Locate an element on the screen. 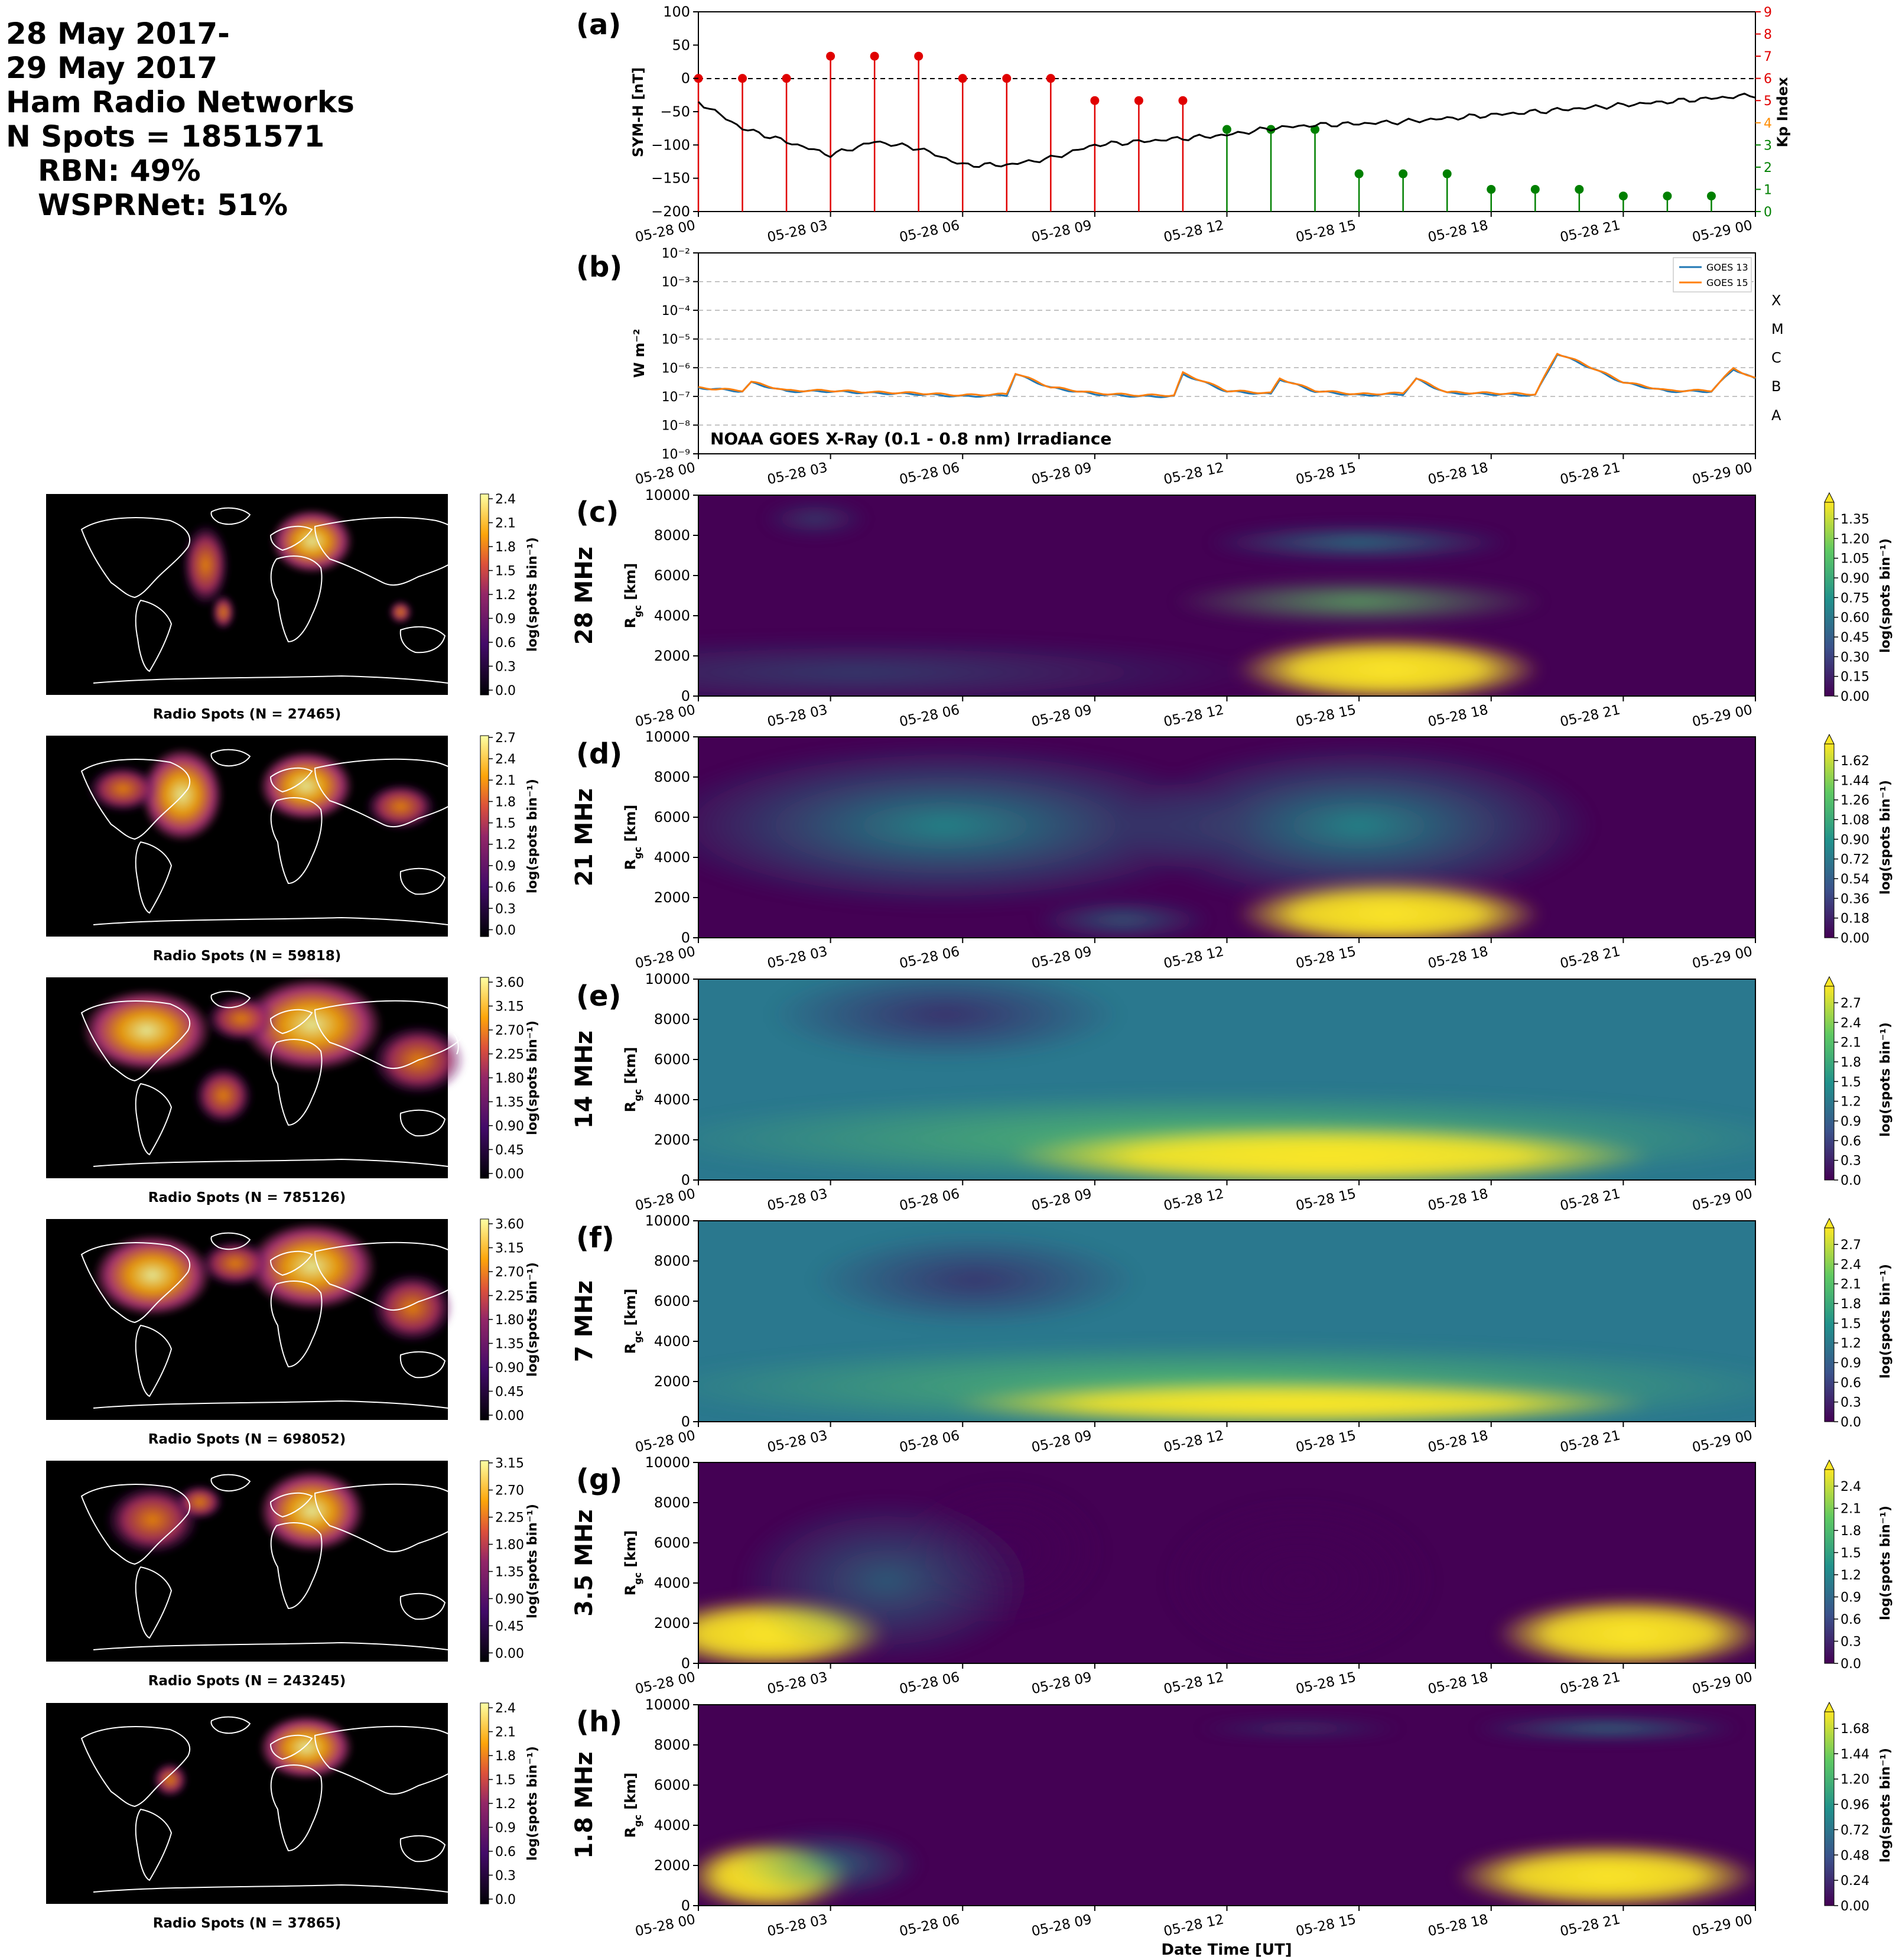 The image size is (1899, 1960). legend-box is located at coordinates (1712, 274).